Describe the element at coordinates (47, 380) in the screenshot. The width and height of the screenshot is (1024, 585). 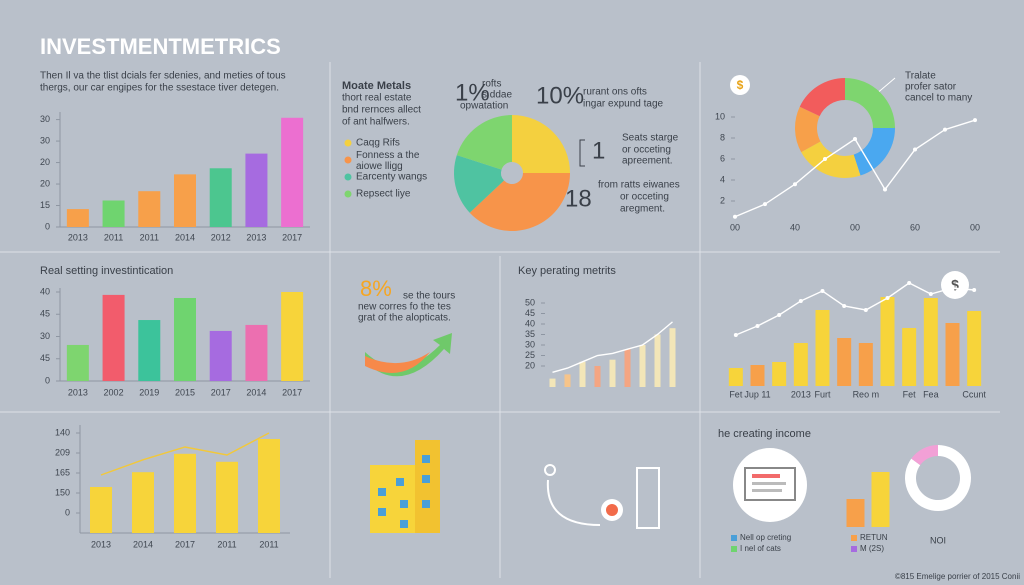
I see `y-tick-label: 0` at that location.